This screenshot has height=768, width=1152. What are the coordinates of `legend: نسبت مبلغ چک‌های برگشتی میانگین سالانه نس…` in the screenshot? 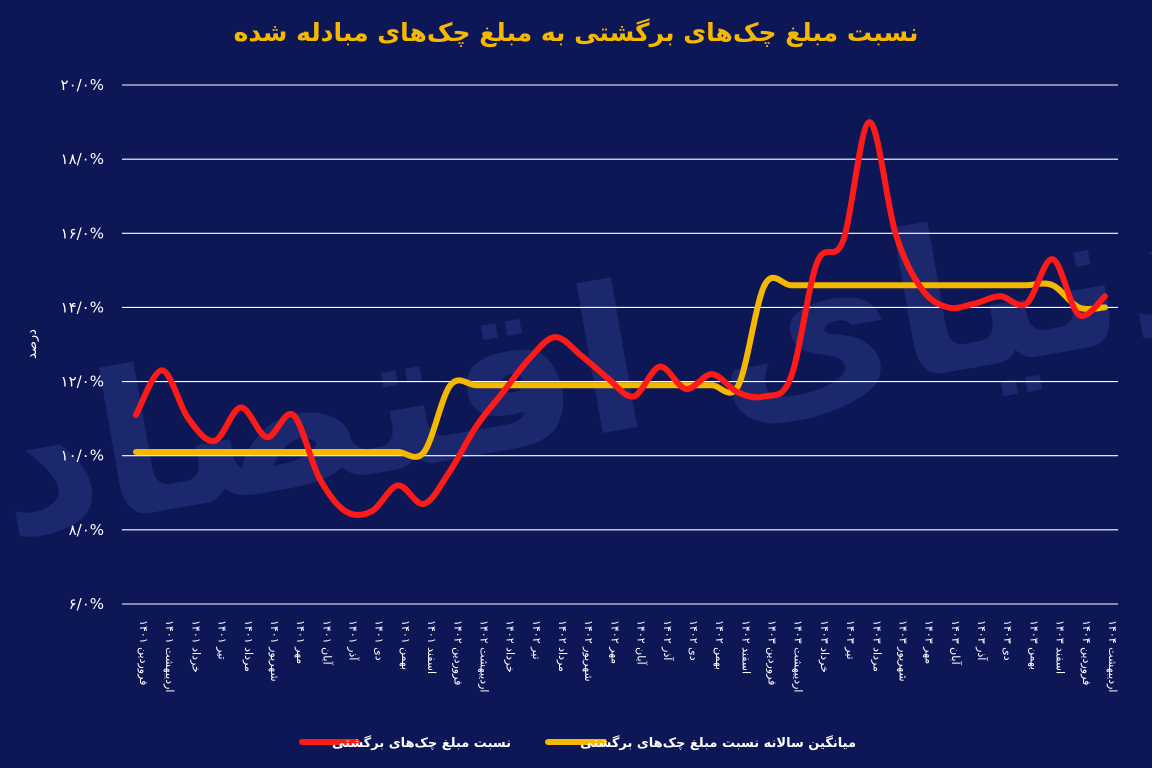 It's located at (577, 743).